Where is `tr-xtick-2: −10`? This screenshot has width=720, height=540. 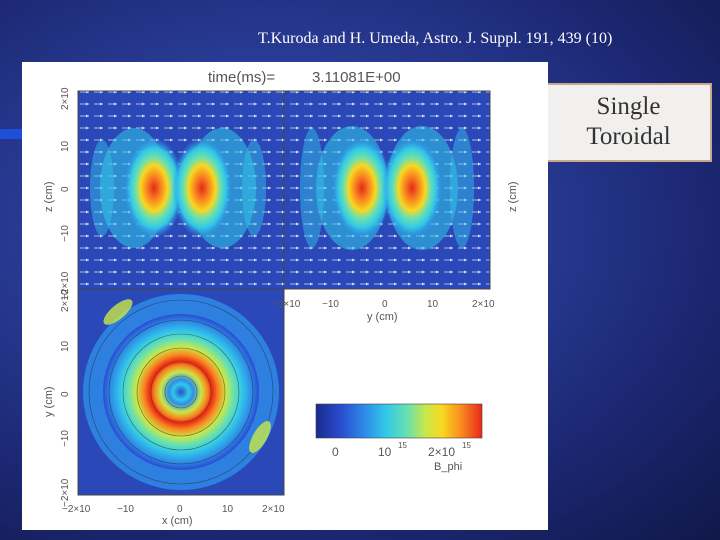
tr-xtick-2: −10 is located at coordinates (330, 304).